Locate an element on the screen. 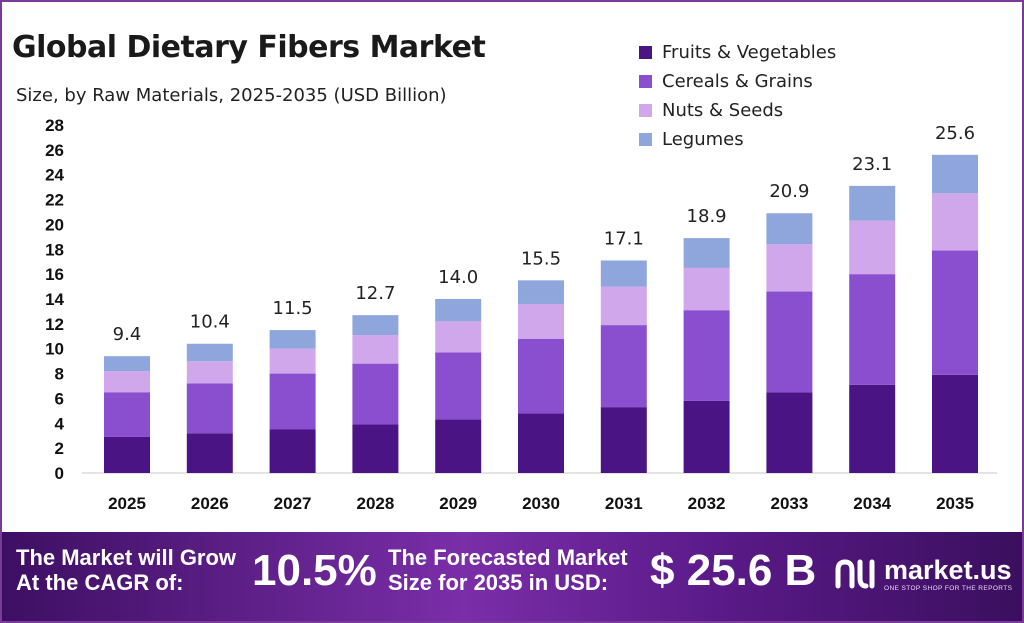 This screenshot has width=1024, height=623. legend-label: Cereals & Grains is located at coordinates (737, 81).